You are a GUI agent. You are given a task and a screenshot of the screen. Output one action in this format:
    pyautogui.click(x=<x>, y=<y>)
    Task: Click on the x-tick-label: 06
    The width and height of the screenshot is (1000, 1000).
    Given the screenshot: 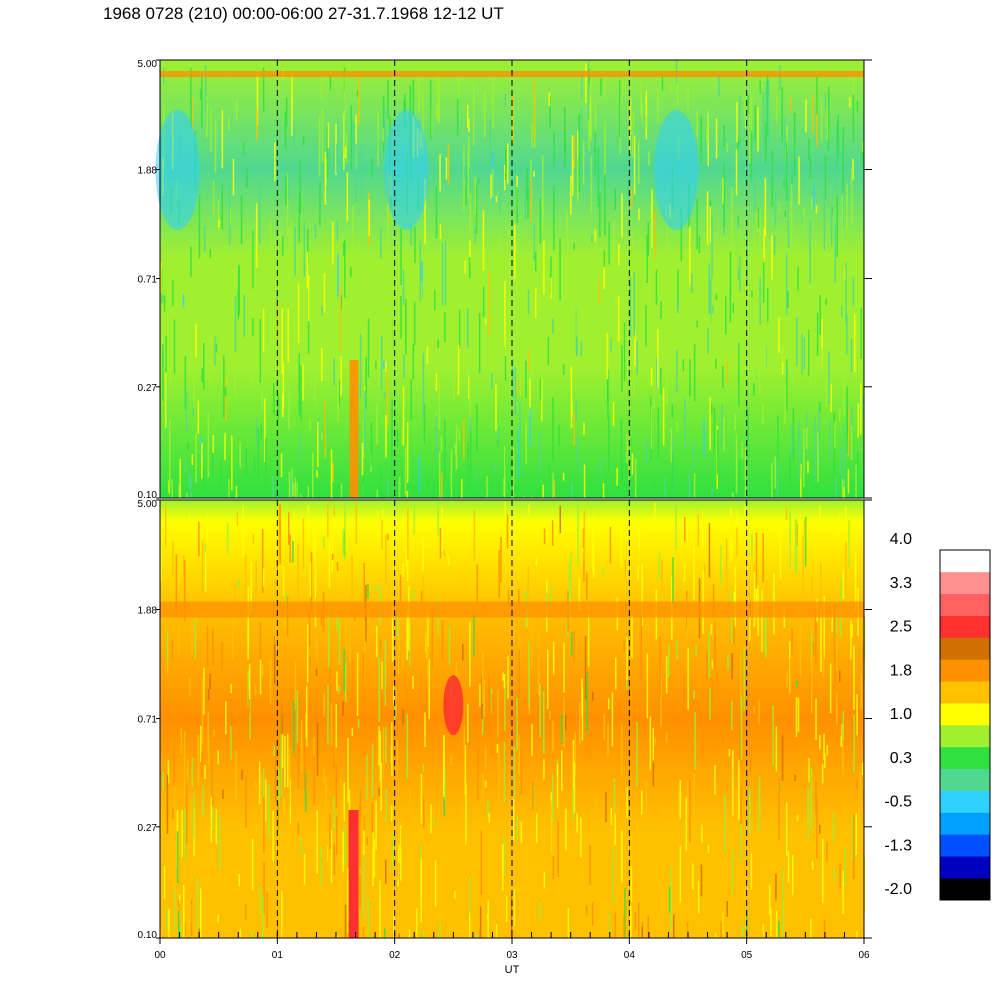 What is the action you would take?
    pyautogui.click(x=864, y=955)
    